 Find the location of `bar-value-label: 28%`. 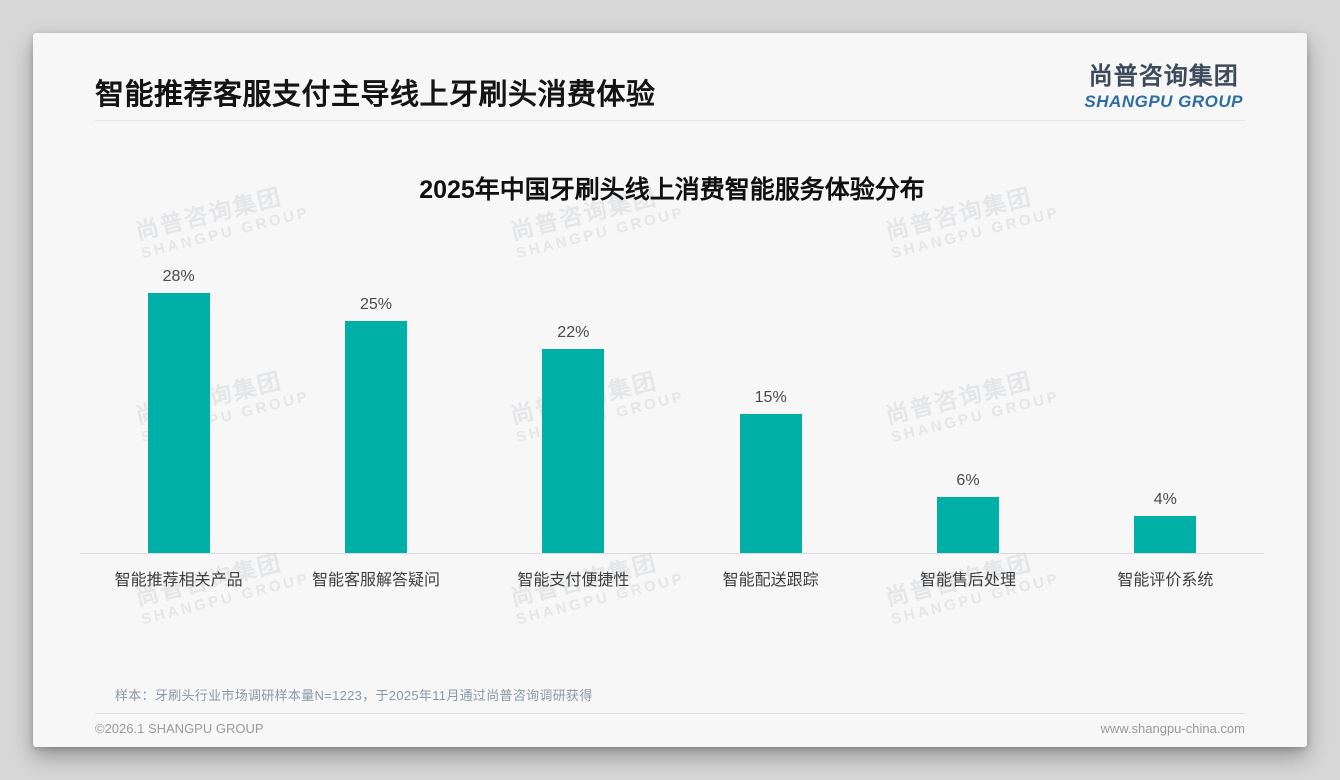

bar-value-label: 28% is located at coordinates (178, 276).